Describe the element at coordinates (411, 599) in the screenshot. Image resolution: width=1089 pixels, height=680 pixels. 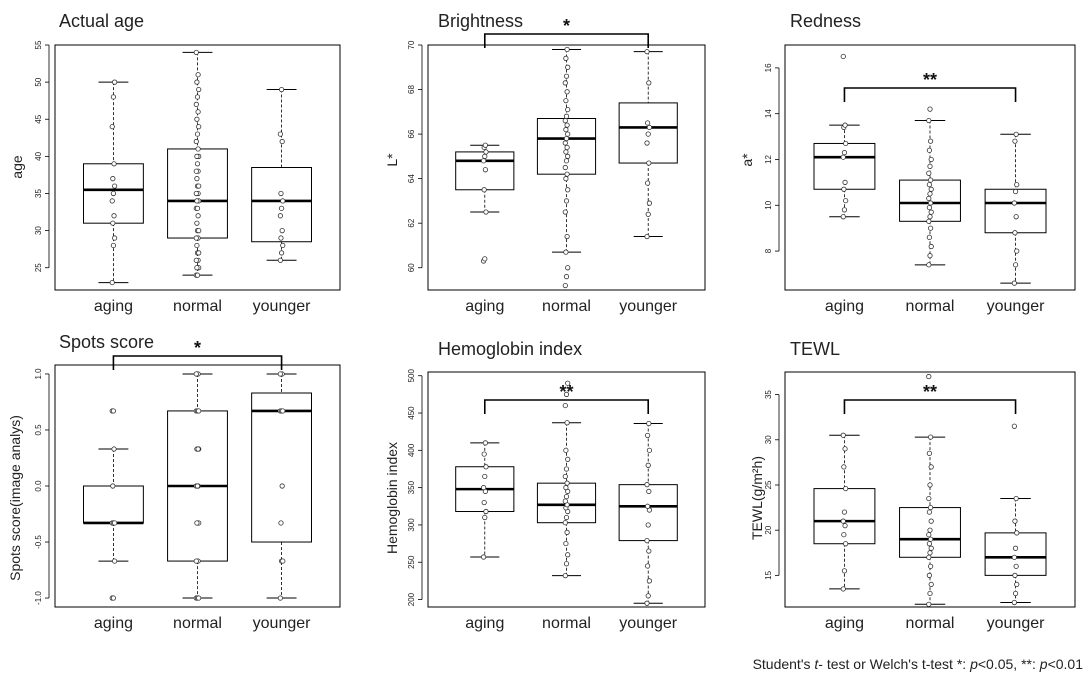
I see `y-tick-label: 200` at that location.